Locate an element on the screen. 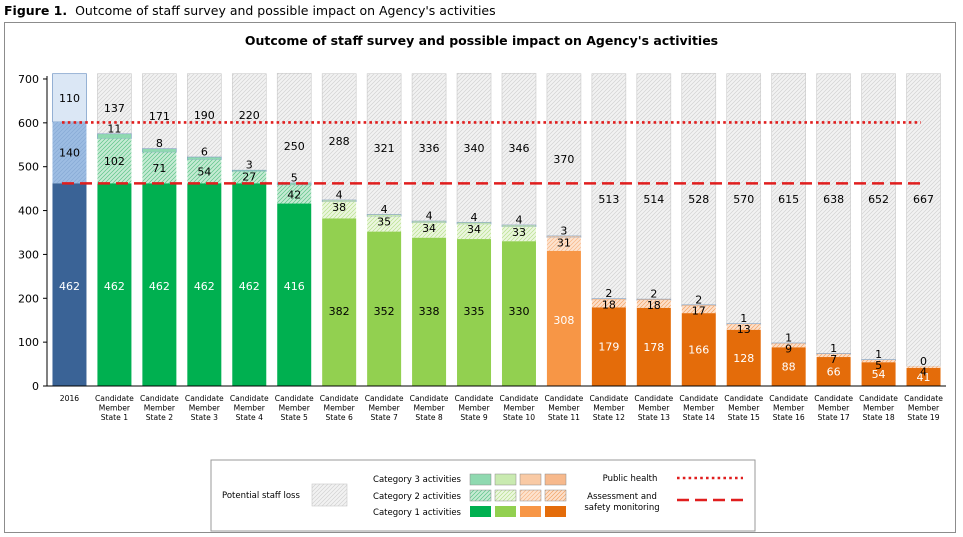 The width and height of the screenshot is (963, 537). data-label-category-2: 42 is located at coordinates (294, 194).